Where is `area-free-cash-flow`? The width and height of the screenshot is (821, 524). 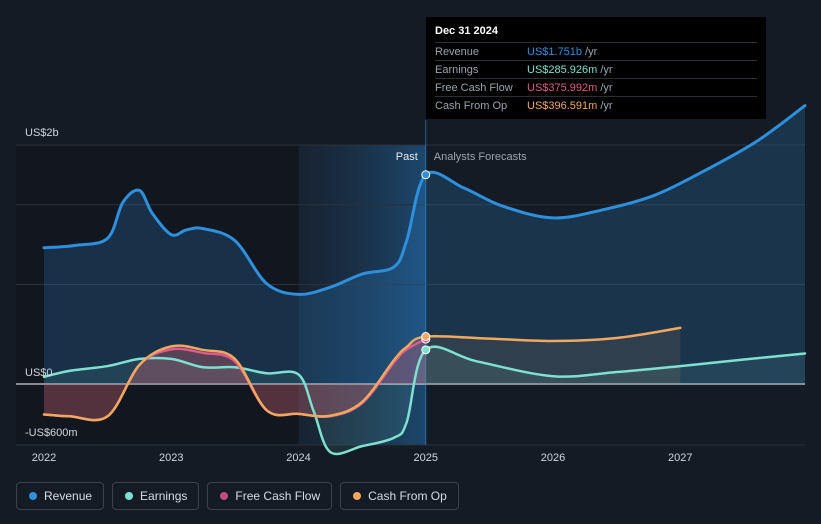
area-free-cash-flow is located at coordinates (234, 380).